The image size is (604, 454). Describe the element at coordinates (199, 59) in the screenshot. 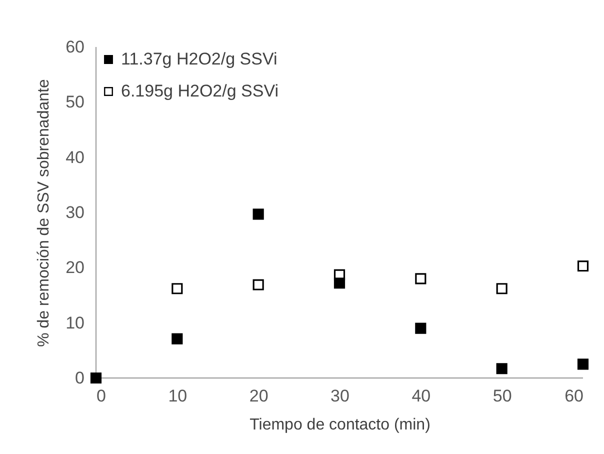

I see `legend-label: 11.37g H2O2/g SSVi` at that location.